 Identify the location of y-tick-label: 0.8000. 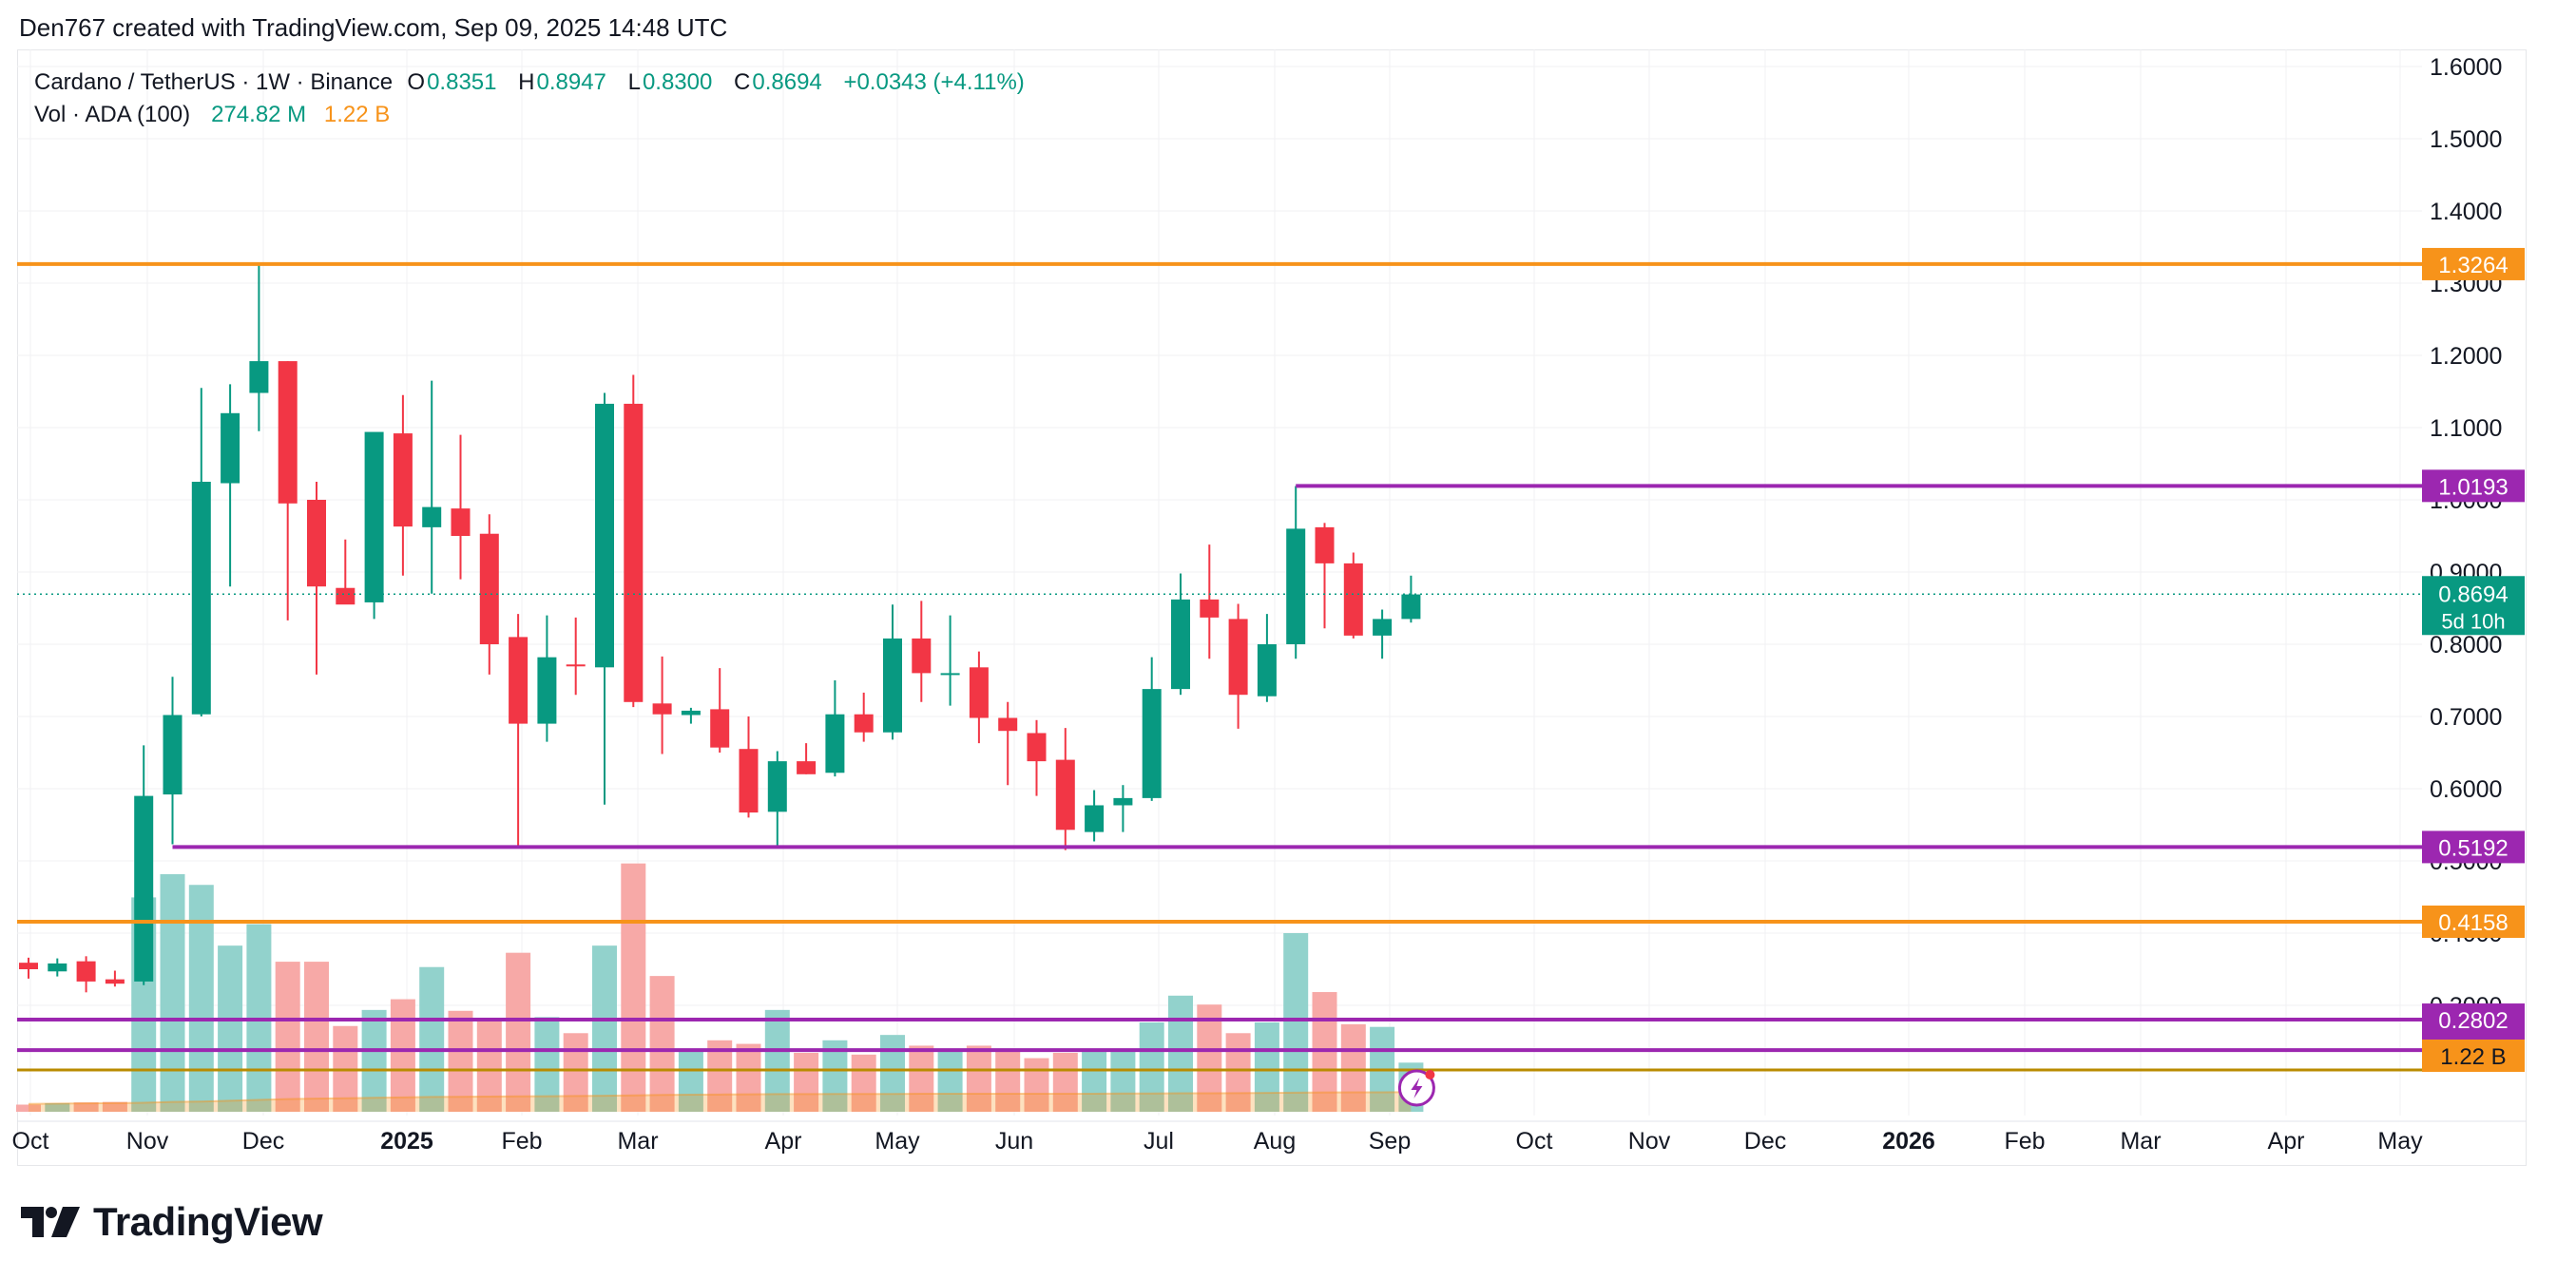
(2466, 646).